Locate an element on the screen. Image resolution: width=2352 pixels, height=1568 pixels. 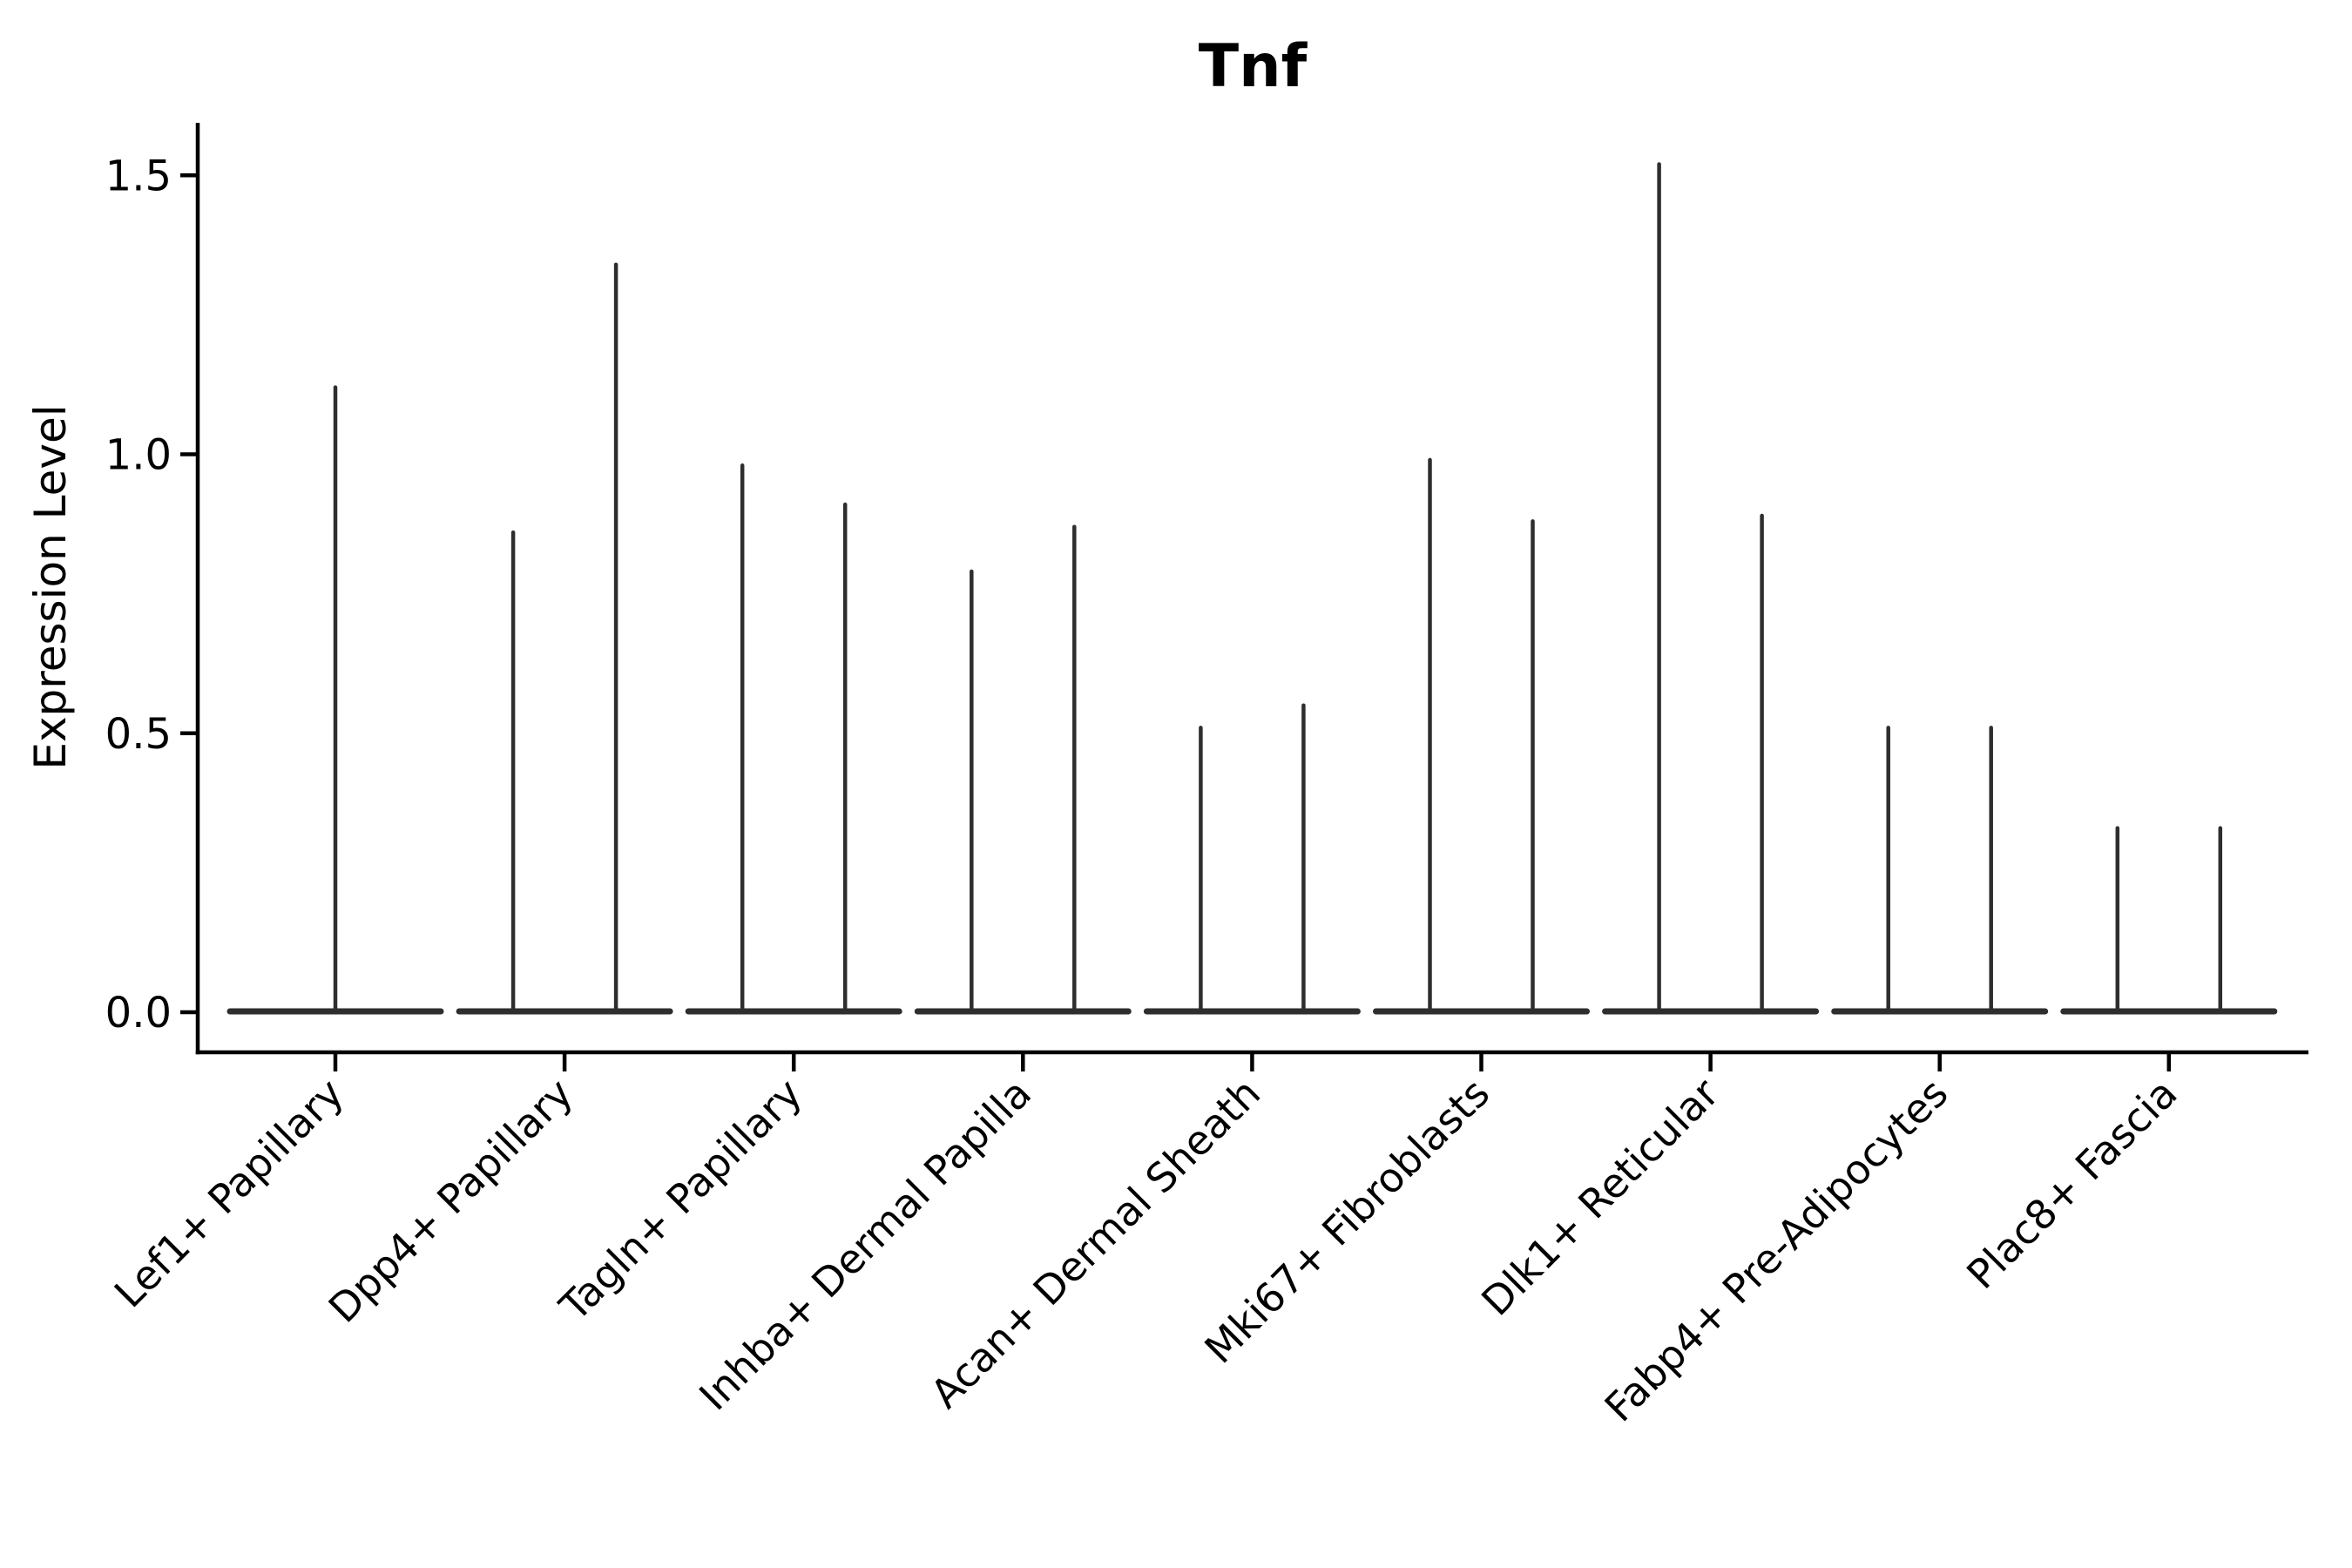
y-tick-label: 0.0 is located at coordinates (138, 1013).